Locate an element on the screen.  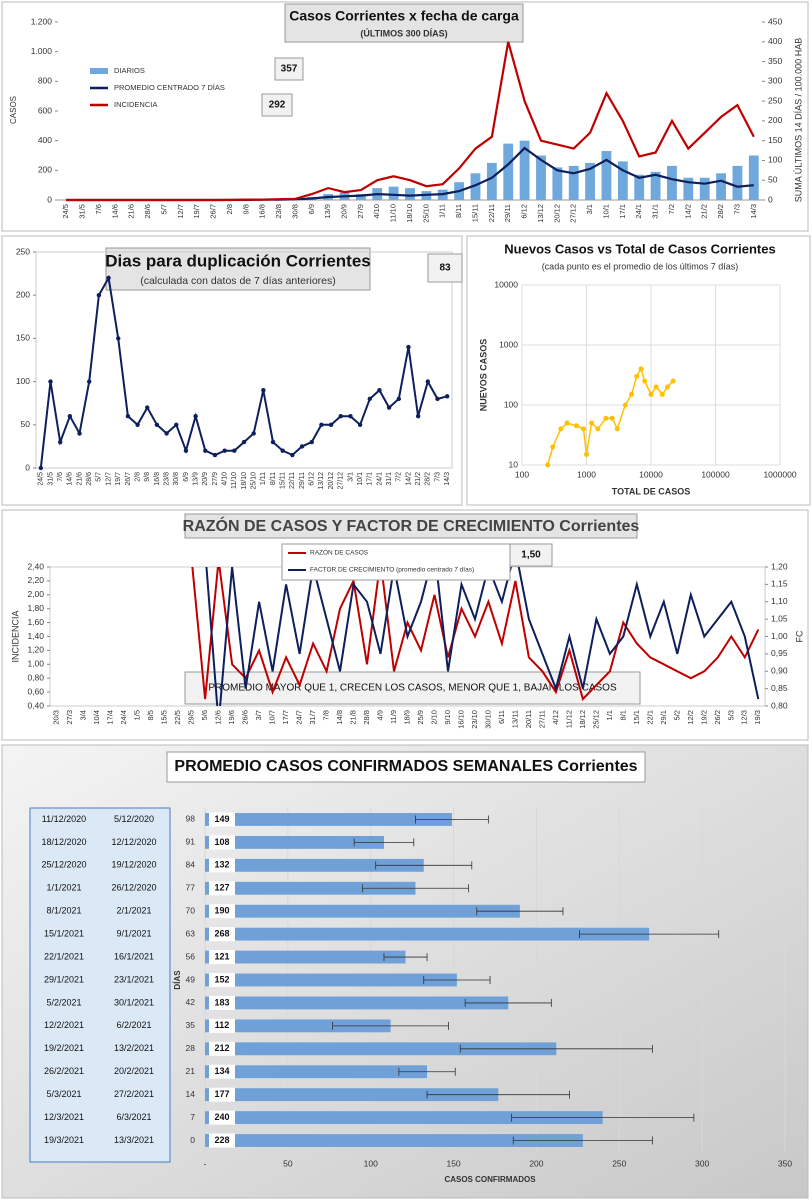
week-start: 9/1/2021 is located at coordinates (133, 934).